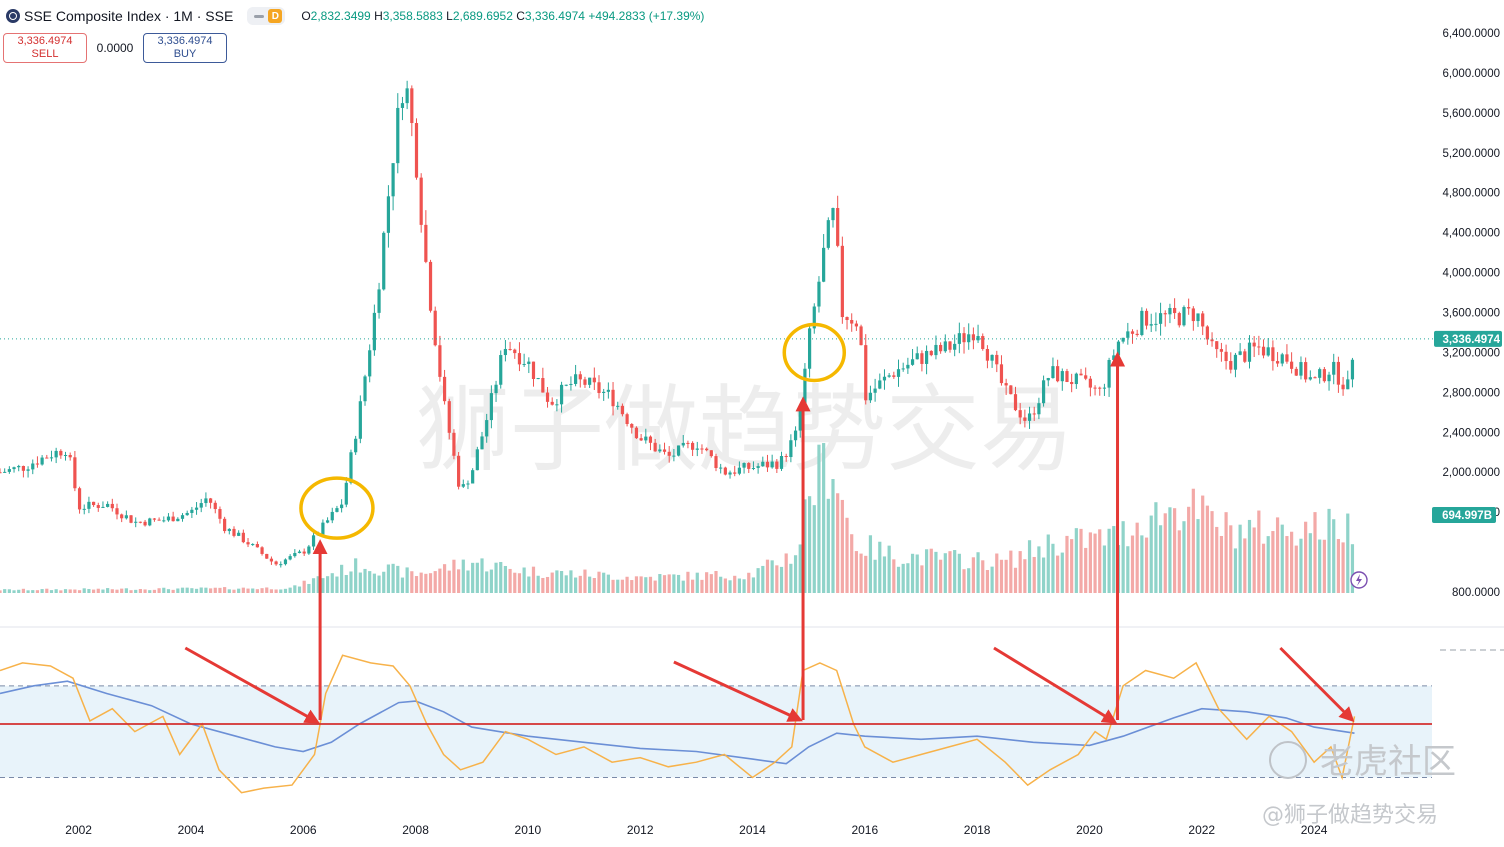 This screenshot has width=1504, height=847. I want to click on sell-button: 3,336.4974 SELL, so click(45, 48).